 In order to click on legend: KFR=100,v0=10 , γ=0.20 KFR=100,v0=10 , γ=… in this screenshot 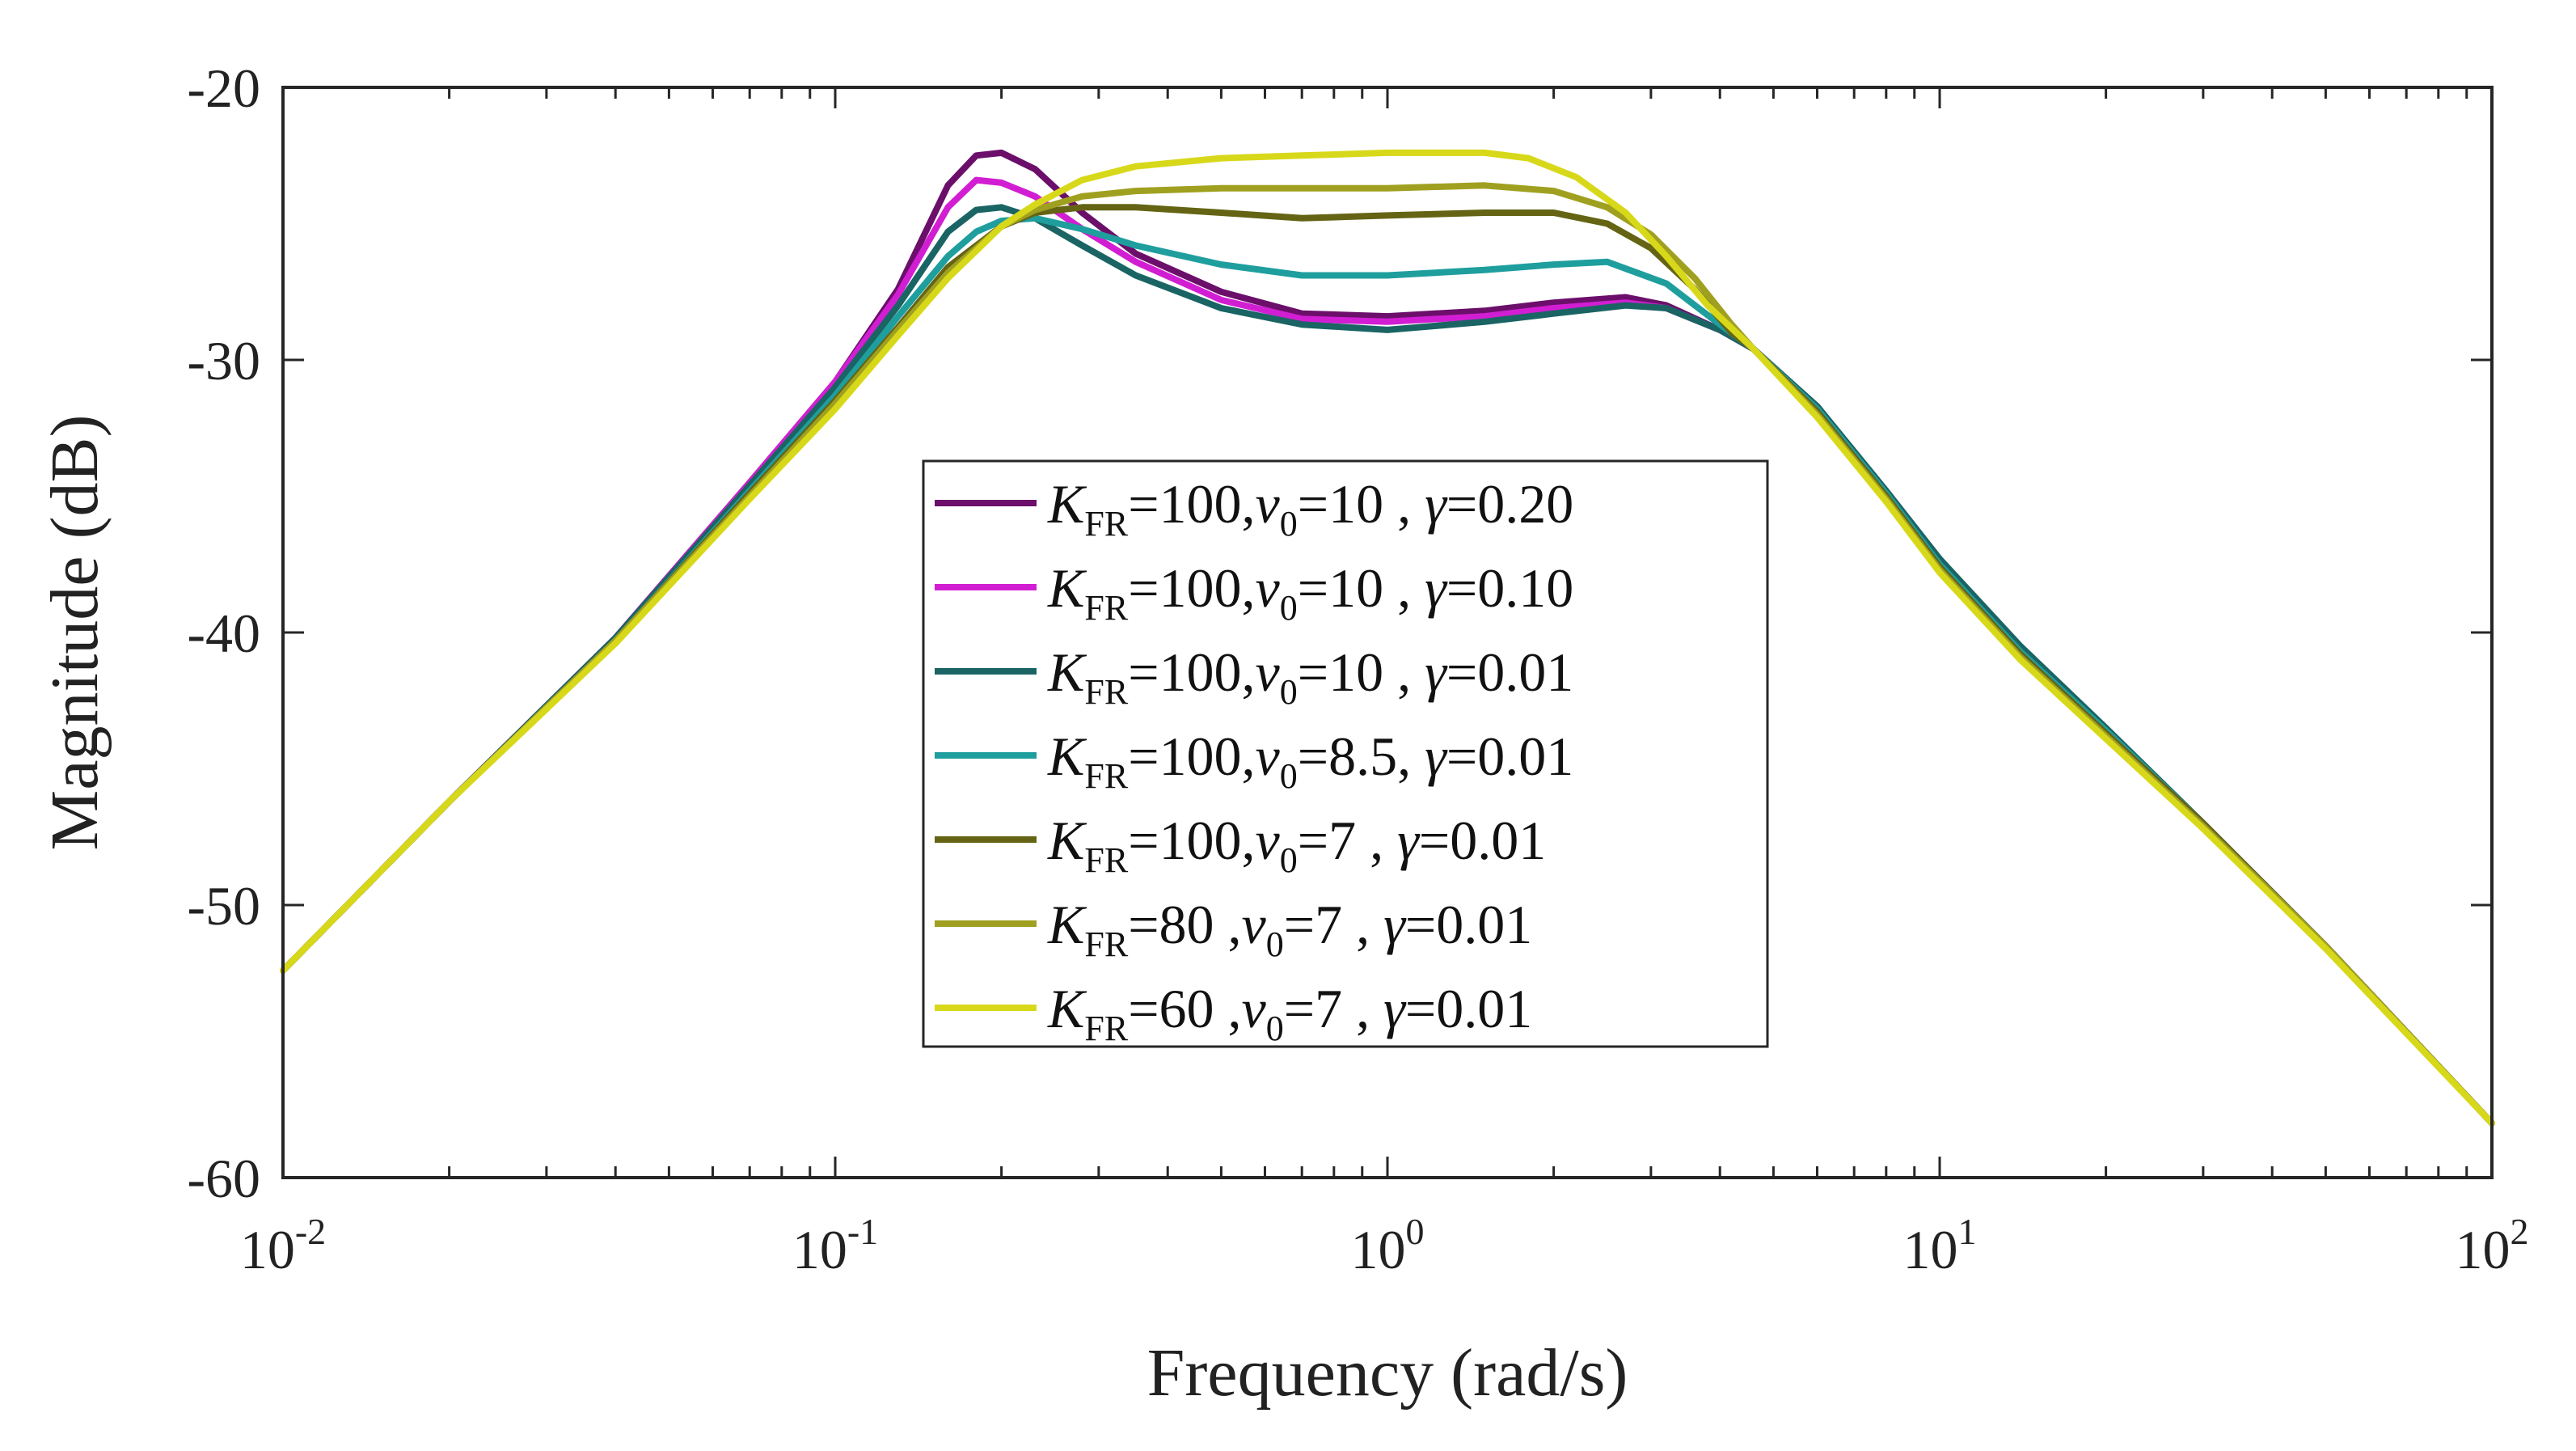, I will do `click(1345, 753)`.